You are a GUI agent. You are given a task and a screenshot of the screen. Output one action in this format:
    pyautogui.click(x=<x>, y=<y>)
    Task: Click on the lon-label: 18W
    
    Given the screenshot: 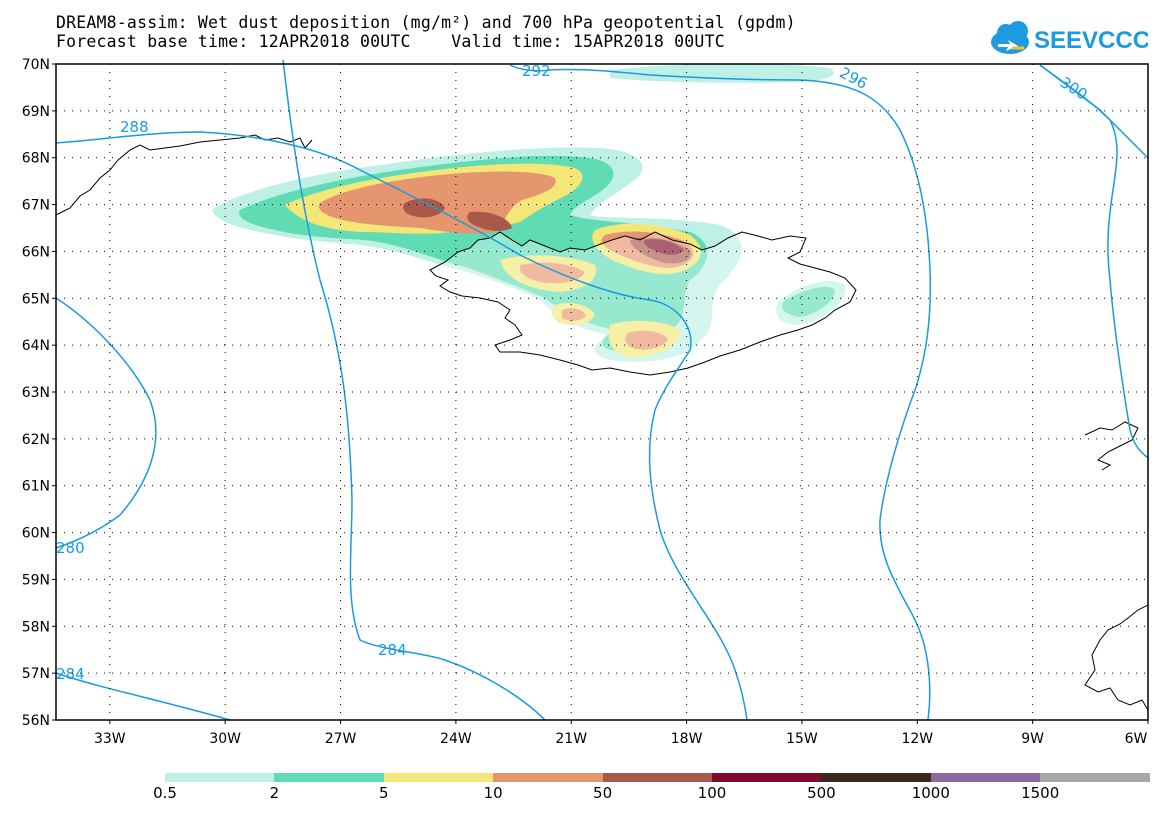 What is the action you would take?
    pyautogui.click(x=687, y=739)
    